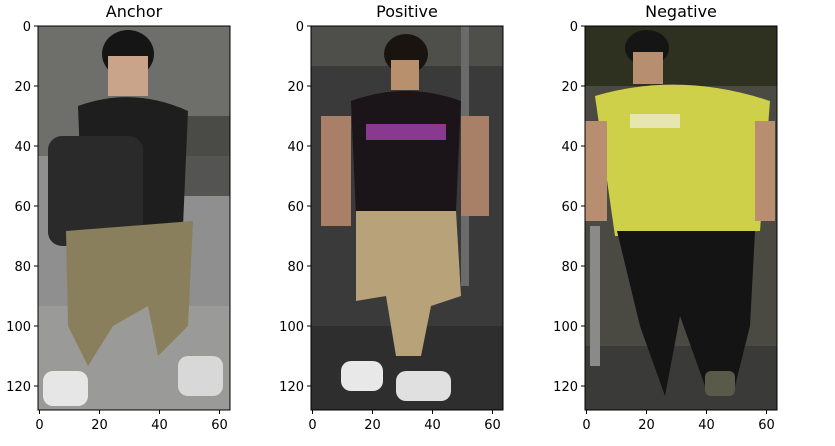 This screenshot has width=835, height=446. Describe the element at coordinates (407, 11) in the screenshot. I see `panel-title: Positive` at that location.